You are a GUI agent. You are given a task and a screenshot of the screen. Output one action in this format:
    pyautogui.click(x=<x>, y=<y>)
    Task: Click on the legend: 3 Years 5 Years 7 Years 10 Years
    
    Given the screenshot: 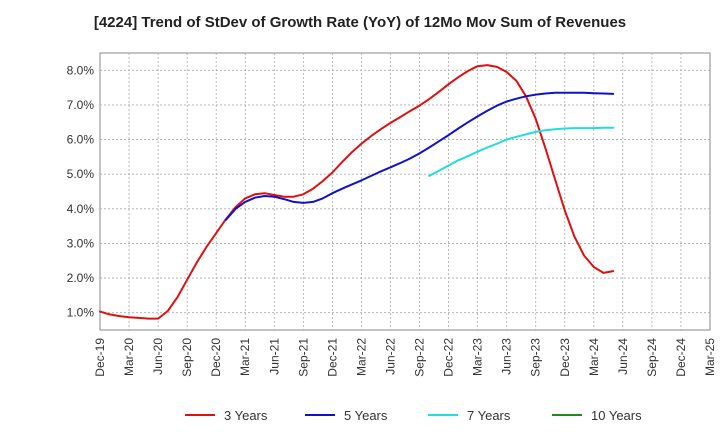 What is the action you would take?
    pyautogui.click(x=413, y=415)
    